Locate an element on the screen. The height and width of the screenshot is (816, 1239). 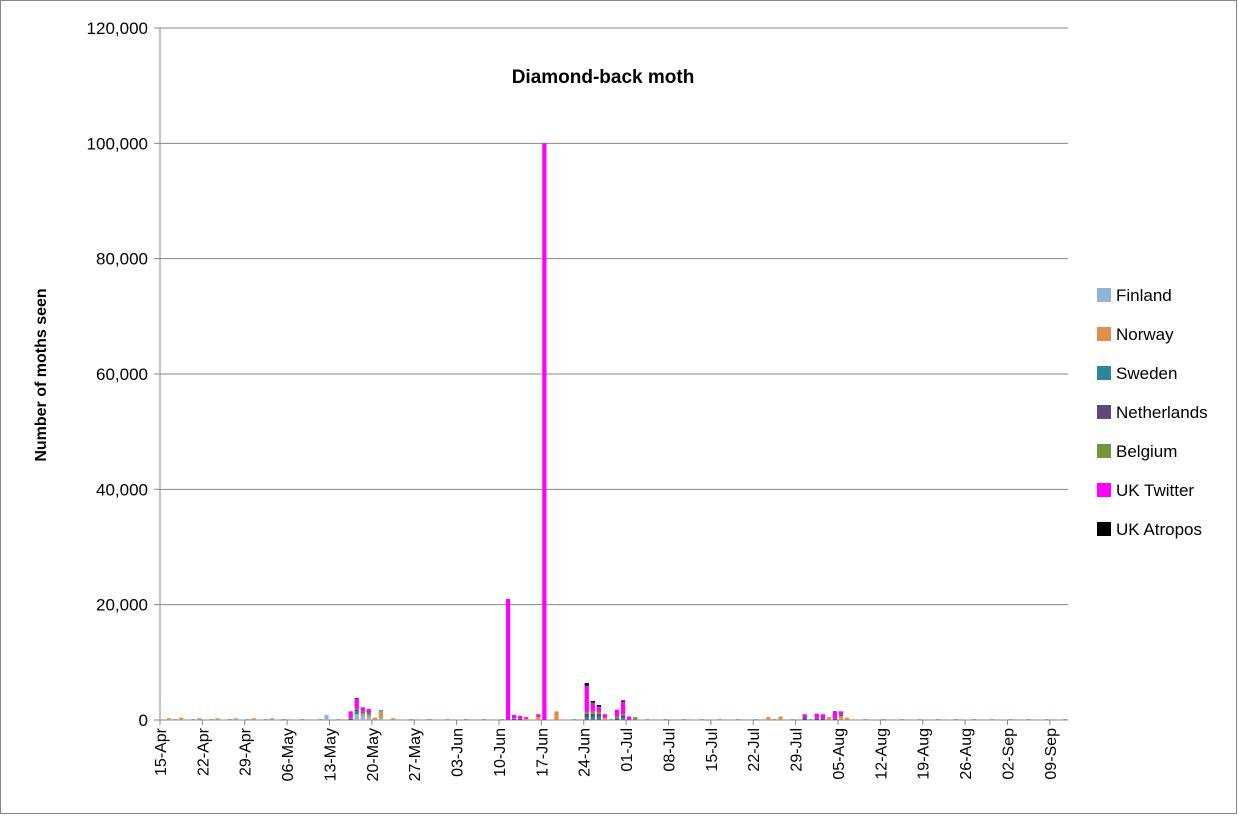
legend-label: UK Twitter is located at coordinates (1155, 490).